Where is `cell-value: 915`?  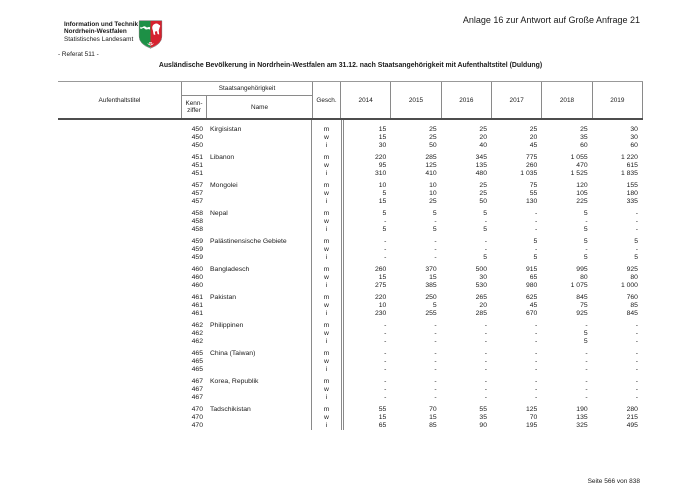
cell-value: 915 is located at coordinates (531, 269).